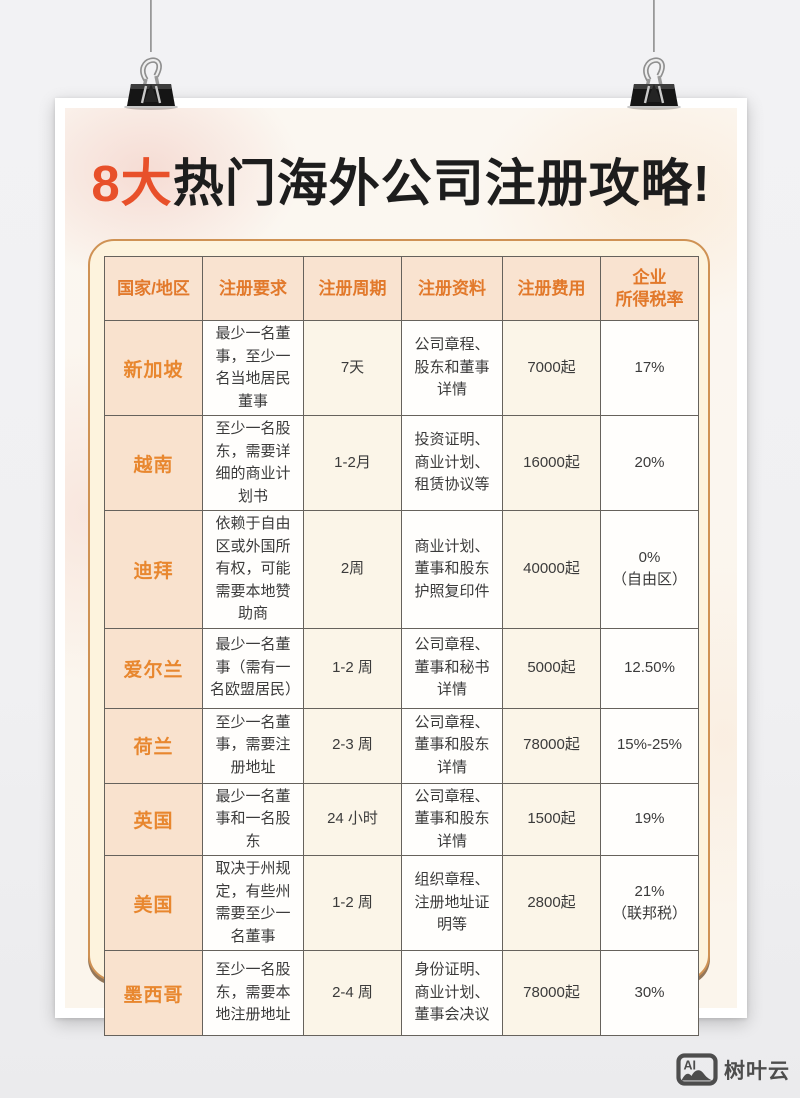 This screenshot has height=1098, width=800. I want to click on materials-cell: 商业计划、董事和股东护照复印件, so click(452, 569).